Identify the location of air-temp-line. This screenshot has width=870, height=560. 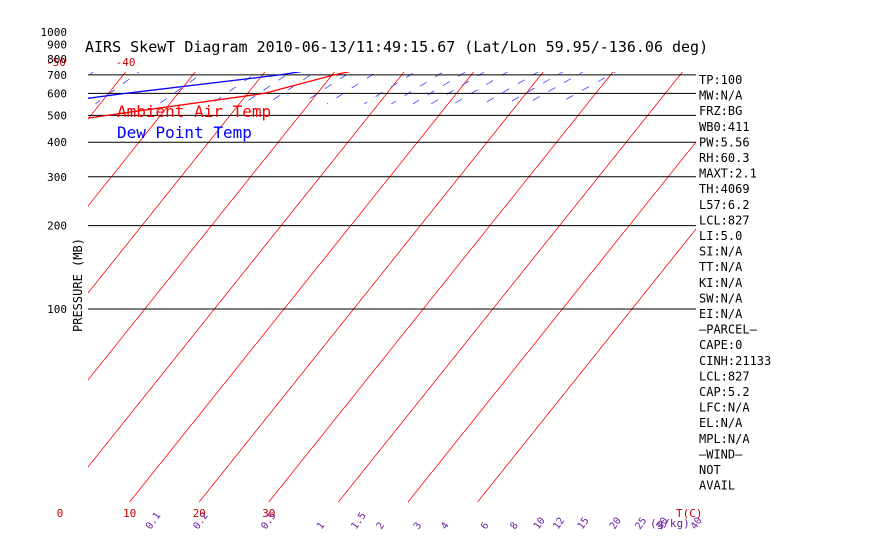
(219, 95).